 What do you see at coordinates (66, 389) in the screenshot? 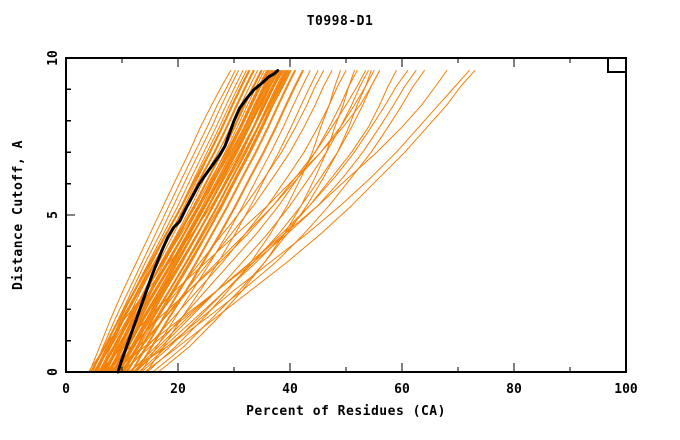
I see `x-tick-label: 0` at bounding box center [66, 389].